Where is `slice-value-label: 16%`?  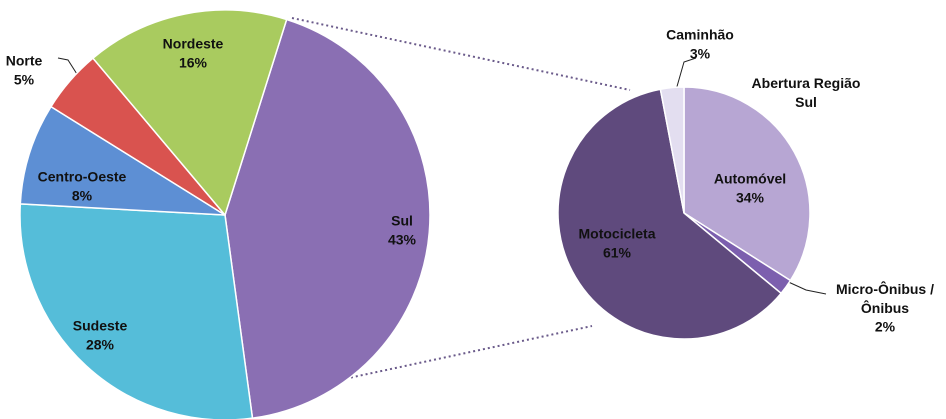 slice-value-label: 16% is located at coordinates (193, 63).